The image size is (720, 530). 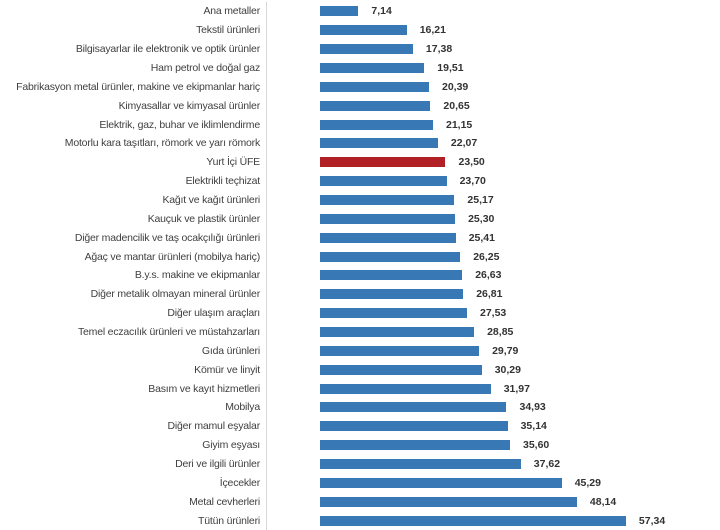 I want to click on value-label: 34,93, so click(x=532, y=407).